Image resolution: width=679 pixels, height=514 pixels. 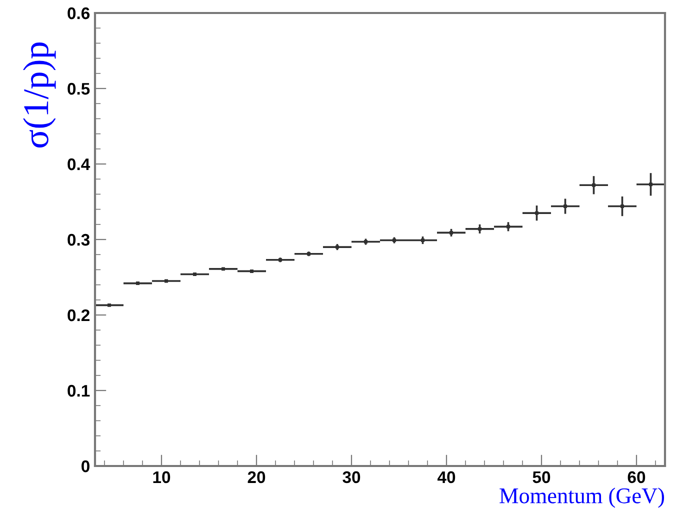 What do you see at coordinates (582, 498) in the screenshot?
I see `x-axis-title: Momentum (GeV)` at bounding box center [582, 498].